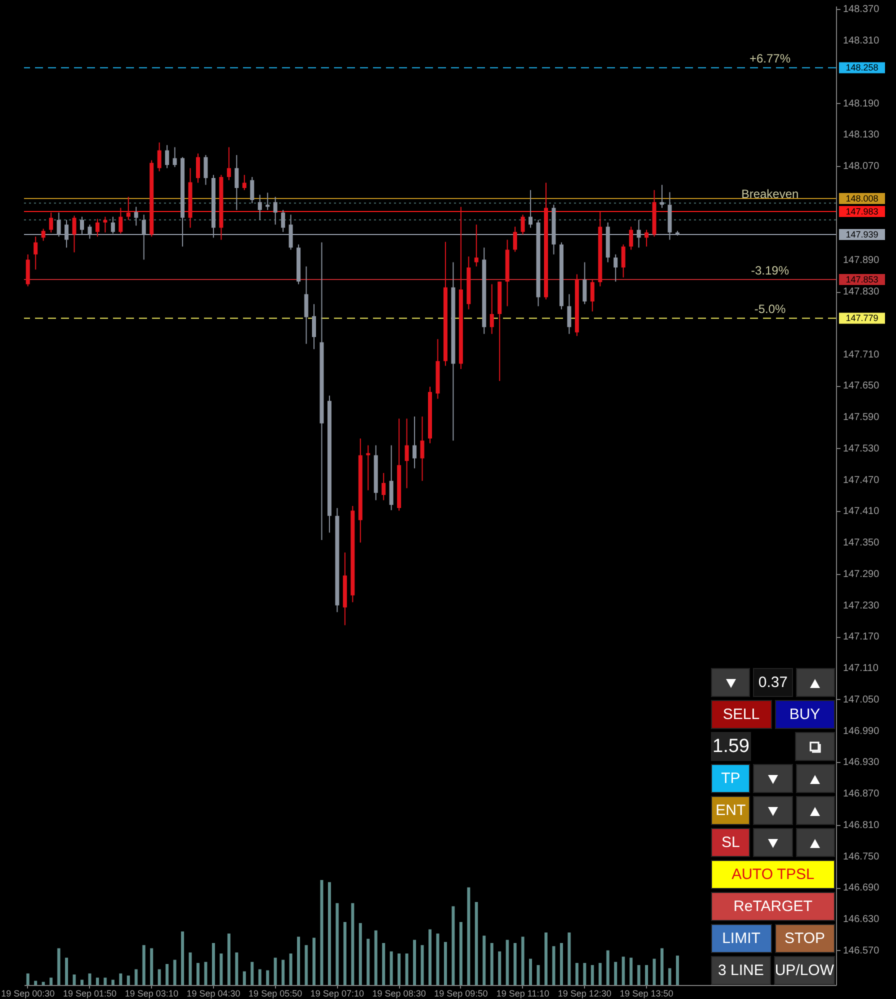  Describe the element at coordinates (861, 950) in the screenshot. I see `y-tick-label: 146.570` at that location.